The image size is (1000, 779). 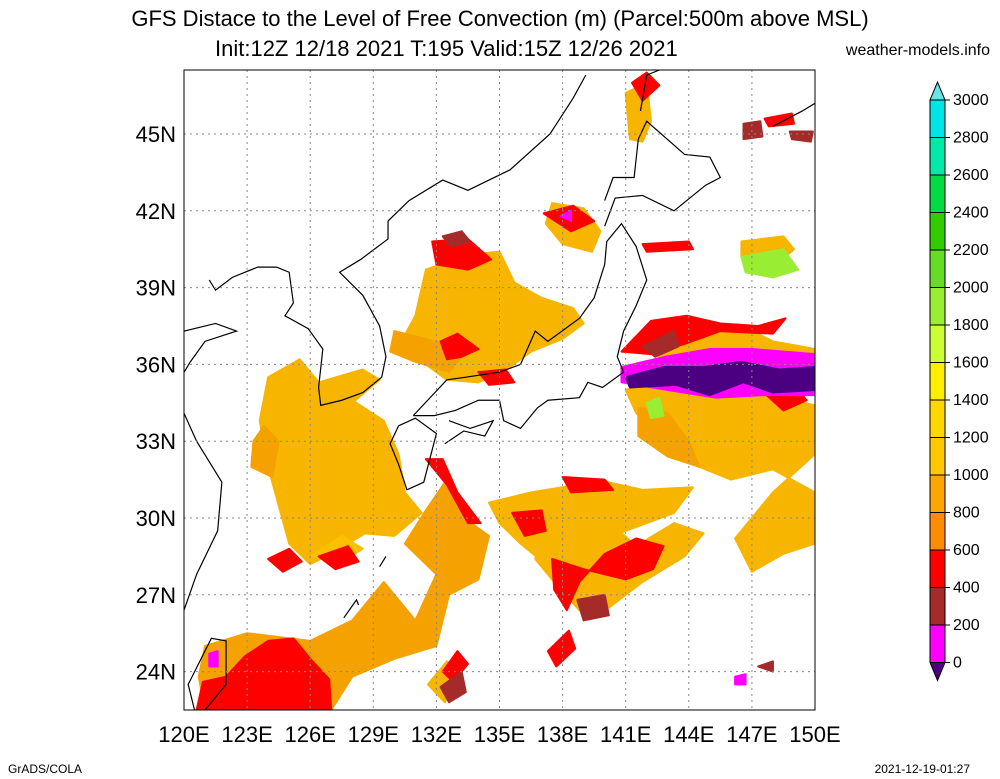 I want to click on lat-tick-labels: 24N 27N 30N 33N 36N 39N 42N 45N, so click(x=156, y=403).